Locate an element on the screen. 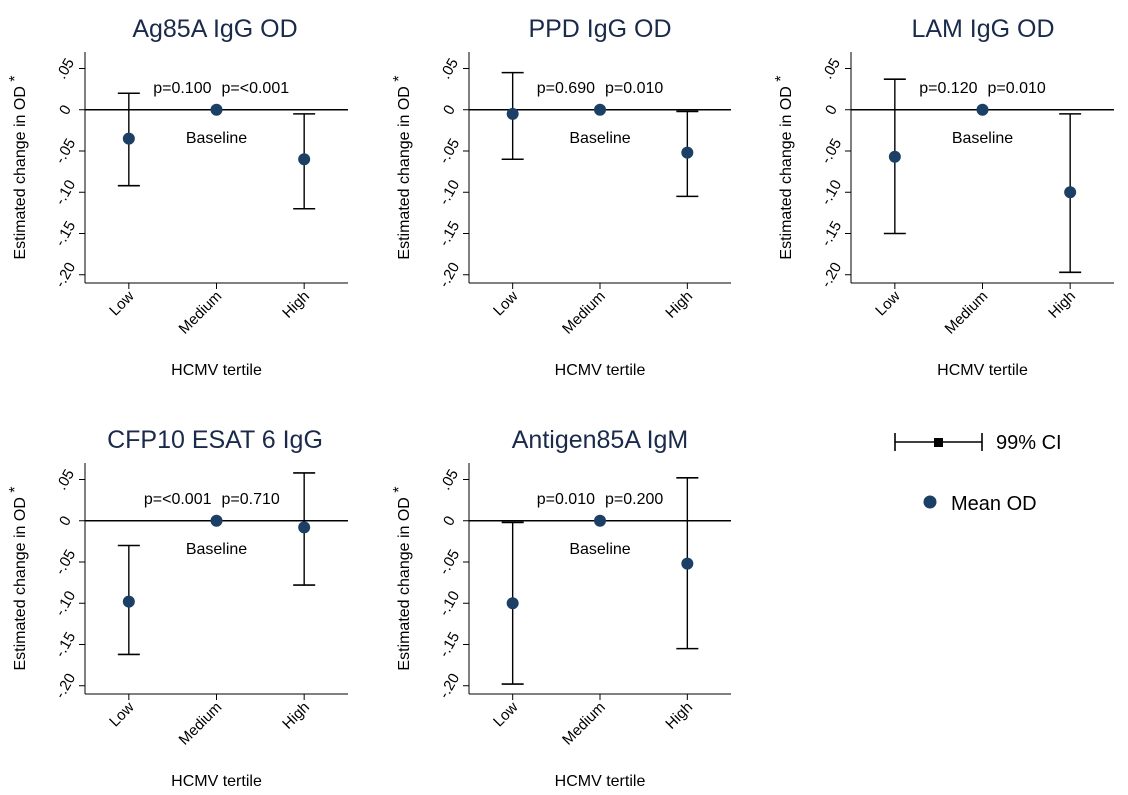 The image size is (1128, 795). panel-title: PPD IgG OD is located at coordinates (599, 29).